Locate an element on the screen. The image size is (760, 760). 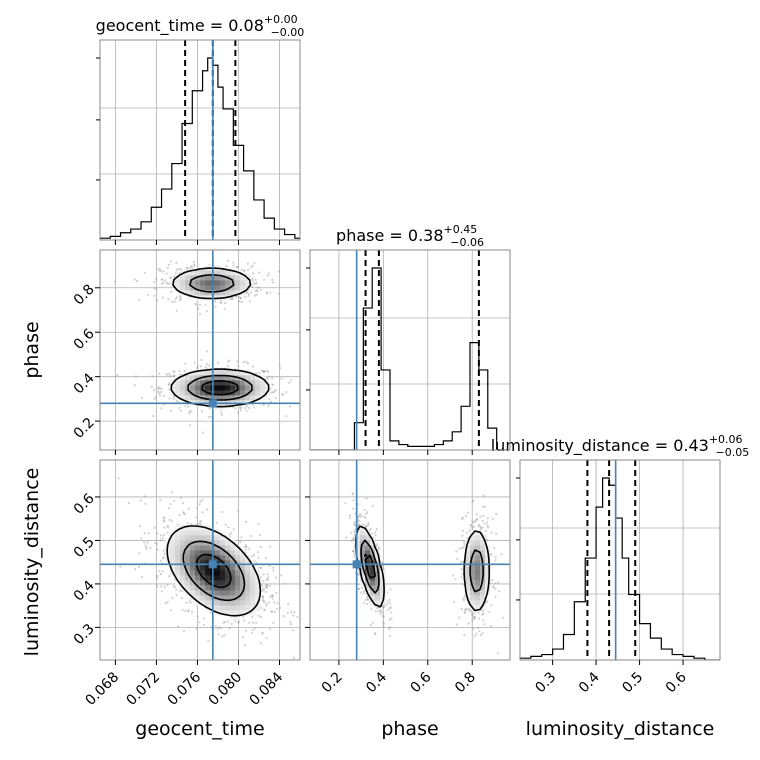
hist-outline is located at coordinates (200, 148).